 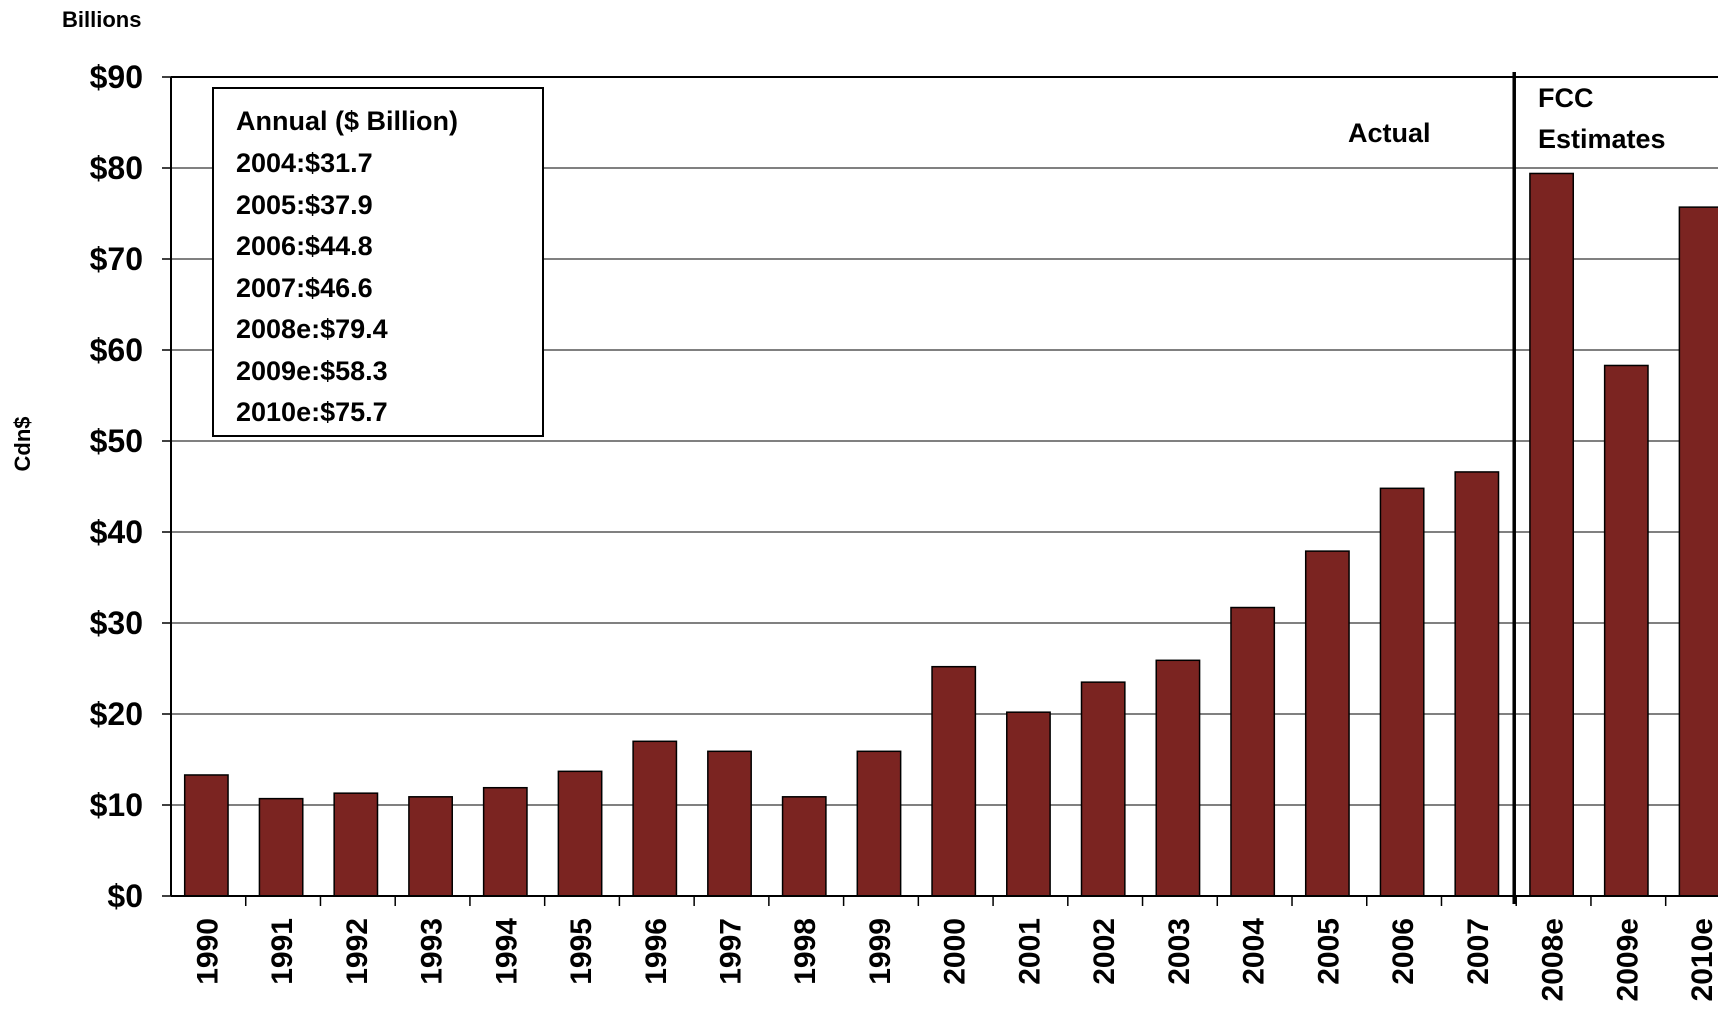 I want to click on annotation-line: 2009e:$58.3, so click(x=312, y=371).